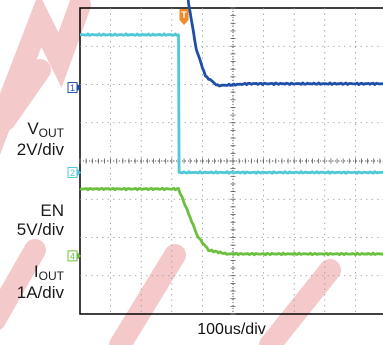 This screenshot has width=383, height=345. What do you see at coordinates (284, 44) in the screenshot?
I see `trace-vout` at bounding box center [284, 44].